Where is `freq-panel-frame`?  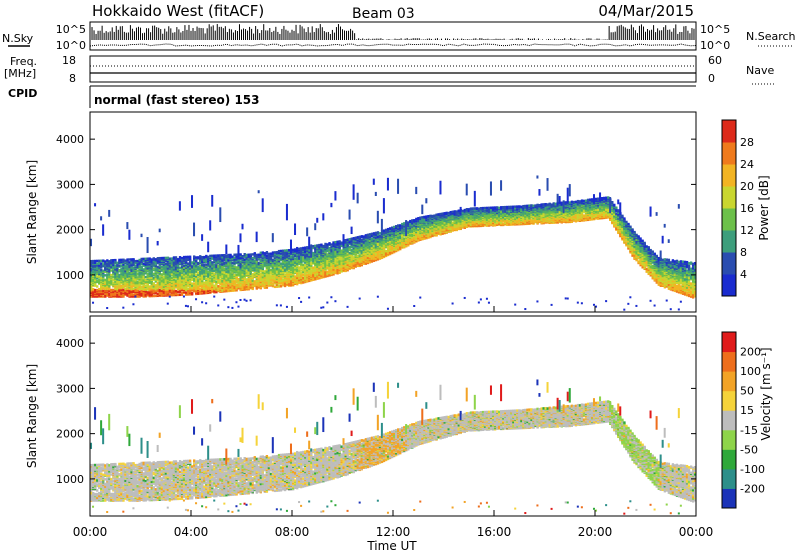
freq-panel-frame is located at coordinates (393, 69).